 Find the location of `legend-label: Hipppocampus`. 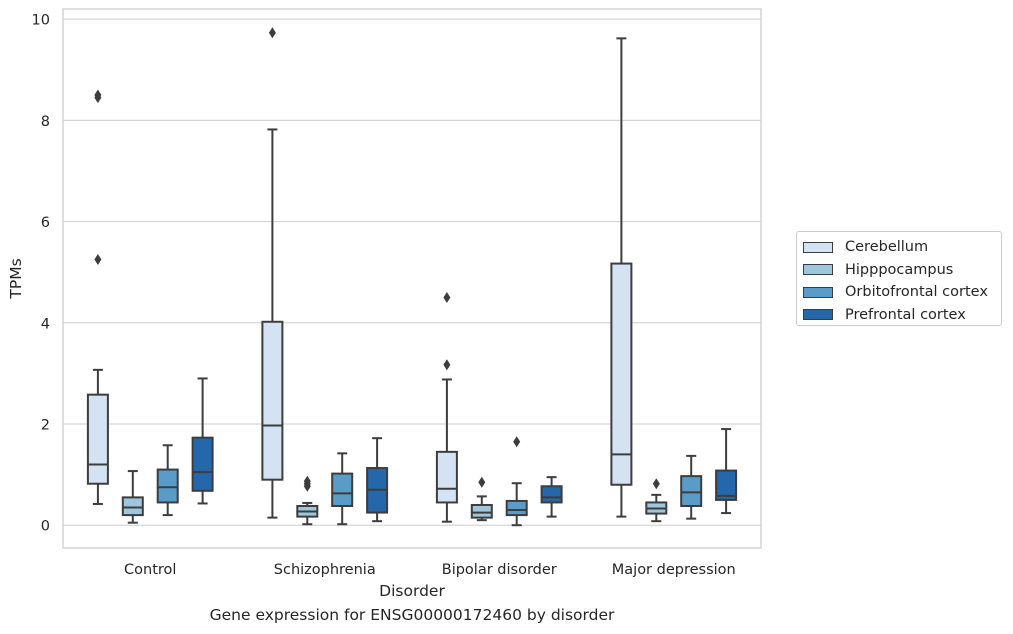

legend-label: Hipppocampus is located at coordinates (899, 269).